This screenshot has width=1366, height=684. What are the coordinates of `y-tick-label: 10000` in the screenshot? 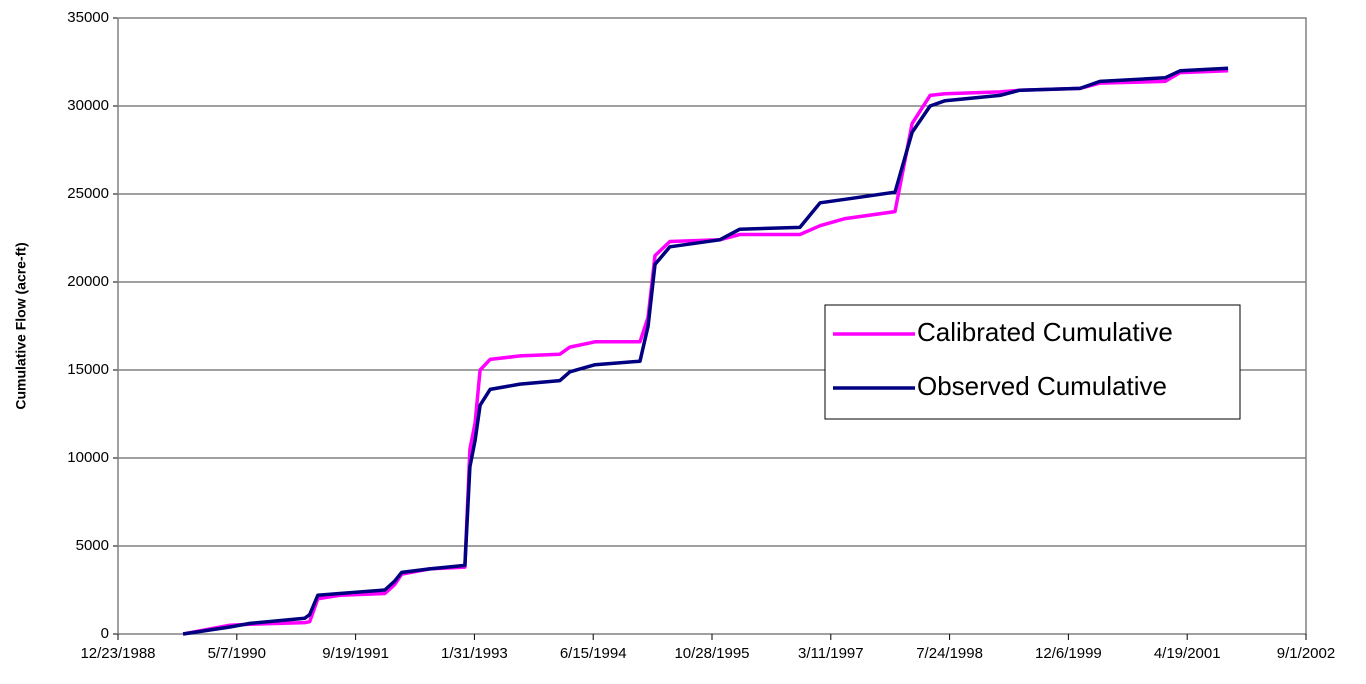 It's located at (88, 457).